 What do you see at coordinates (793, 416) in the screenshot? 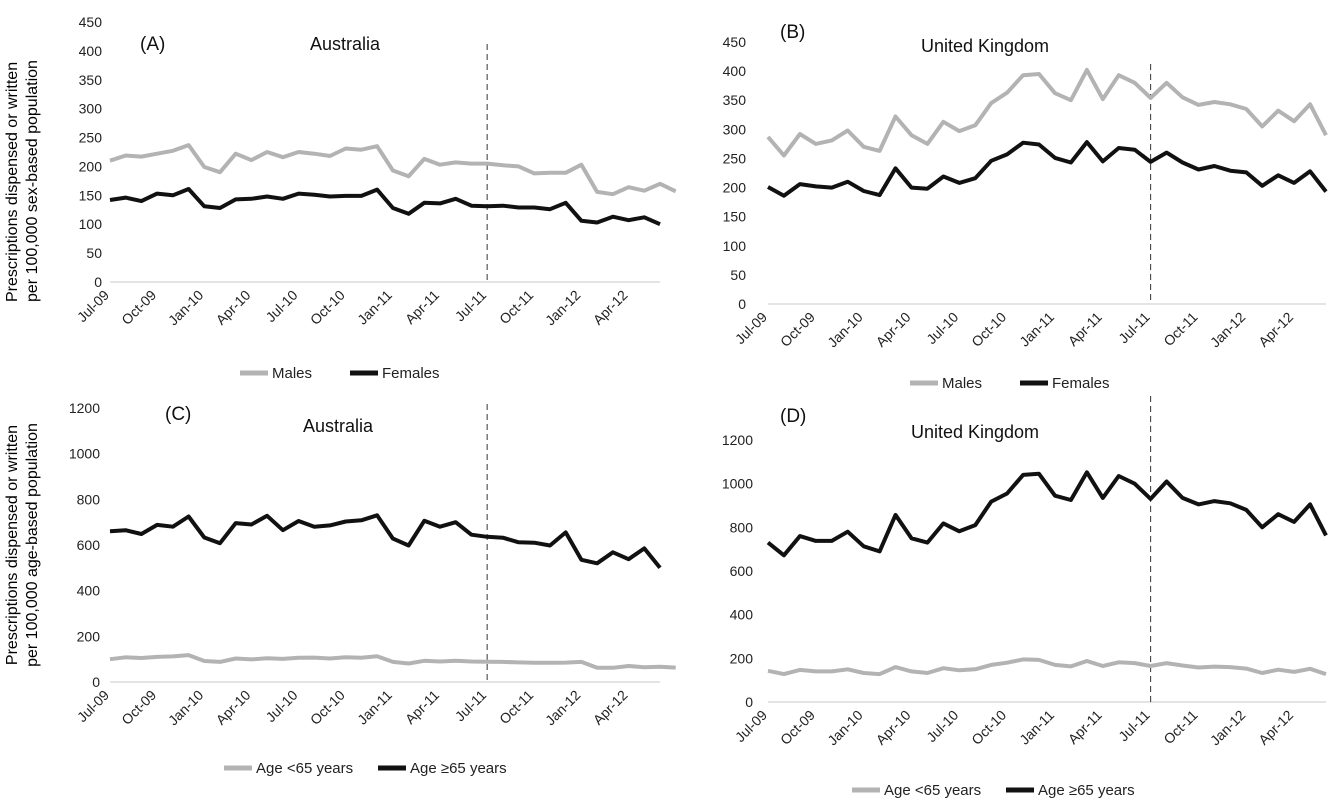
I see `panel-label: (D)` at bounding box center [793, 416].